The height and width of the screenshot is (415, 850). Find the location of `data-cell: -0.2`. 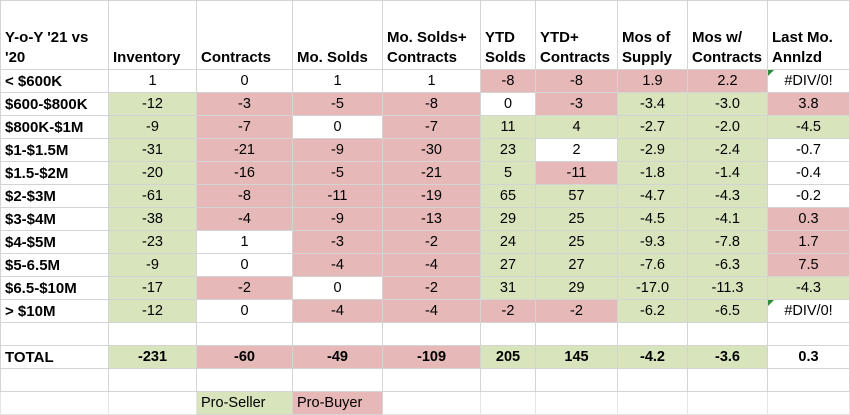

data-cell: -0.2 is located at coordinates (808, 196).